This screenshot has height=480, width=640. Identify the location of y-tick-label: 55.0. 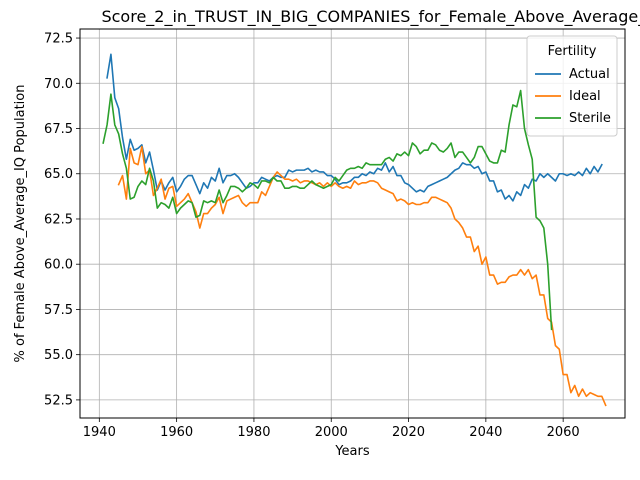
(58, 355).